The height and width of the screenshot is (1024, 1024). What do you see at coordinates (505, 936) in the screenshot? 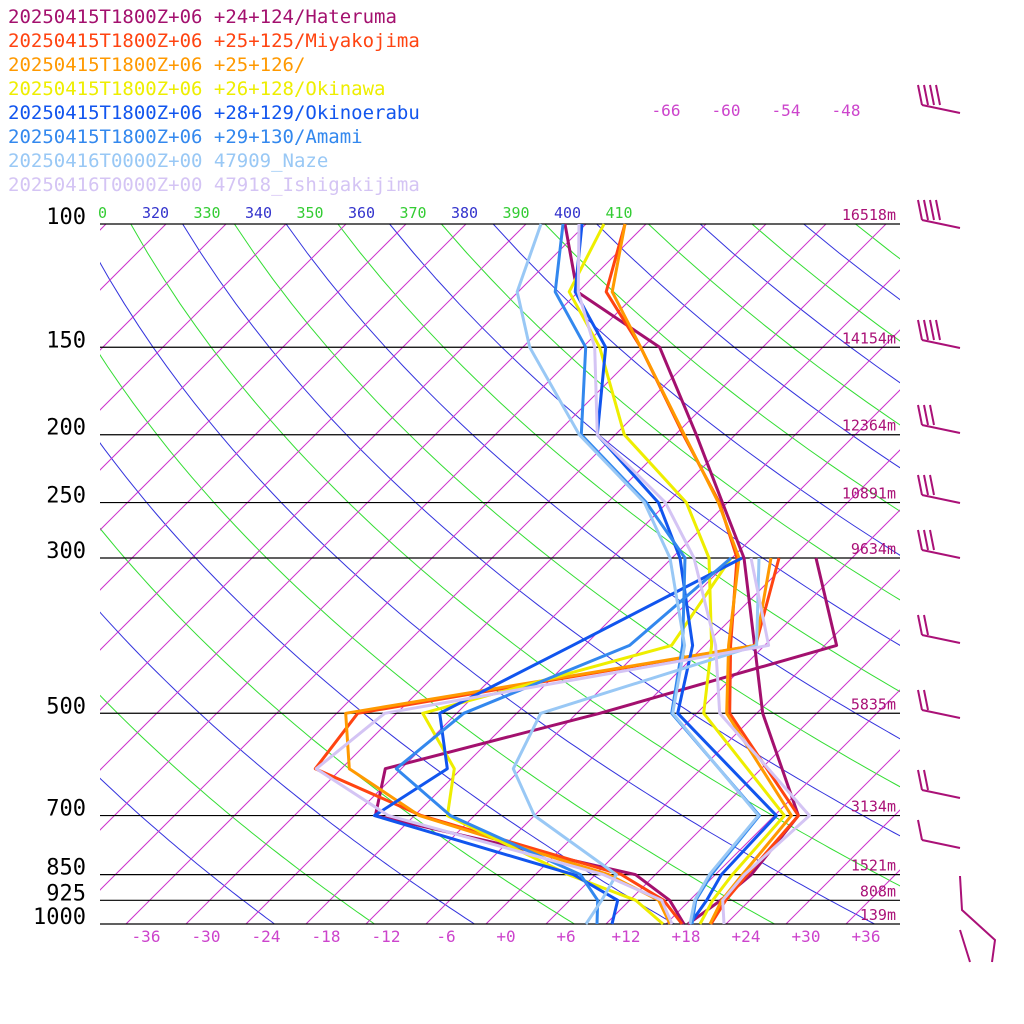
I see `temperature-tick-label: +0` at bounding box center [505, 936].